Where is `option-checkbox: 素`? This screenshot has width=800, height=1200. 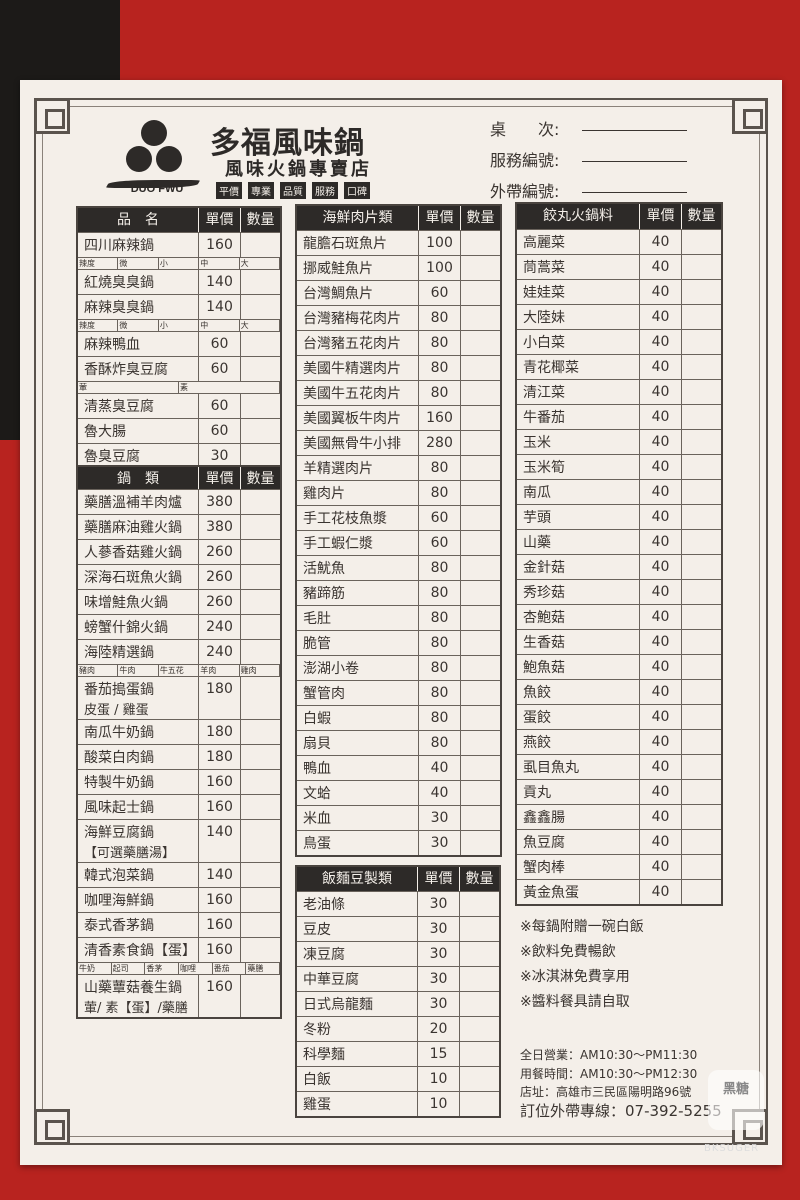
option-checkbox: 素 is located at coordinates (229, 387).